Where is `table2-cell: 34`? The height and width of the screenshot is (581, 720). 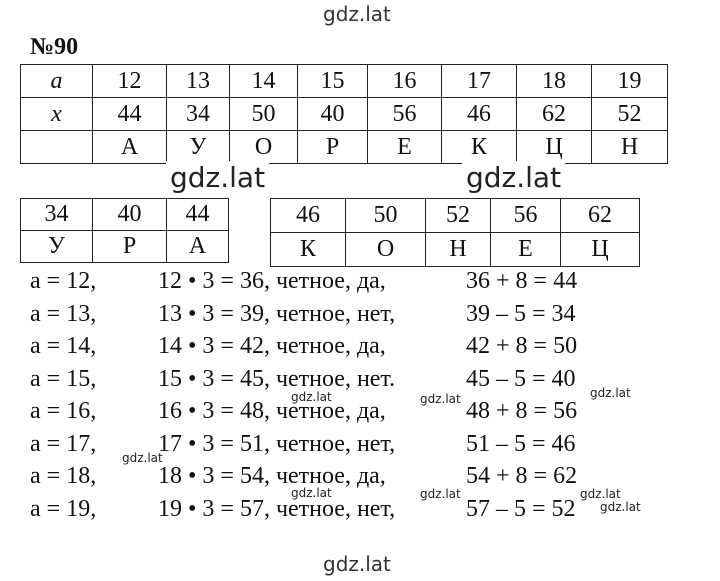 table2-cell: 34 is located at coordinates (56, 214).